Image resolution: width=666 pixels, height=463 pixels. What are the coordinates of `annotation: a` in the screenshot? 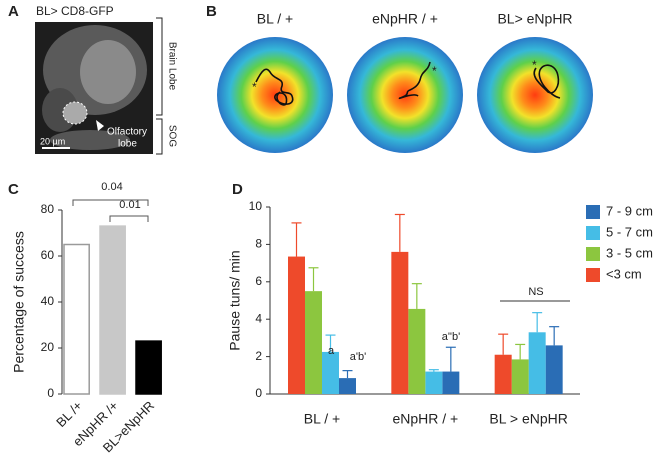 It's located at (331, 351).